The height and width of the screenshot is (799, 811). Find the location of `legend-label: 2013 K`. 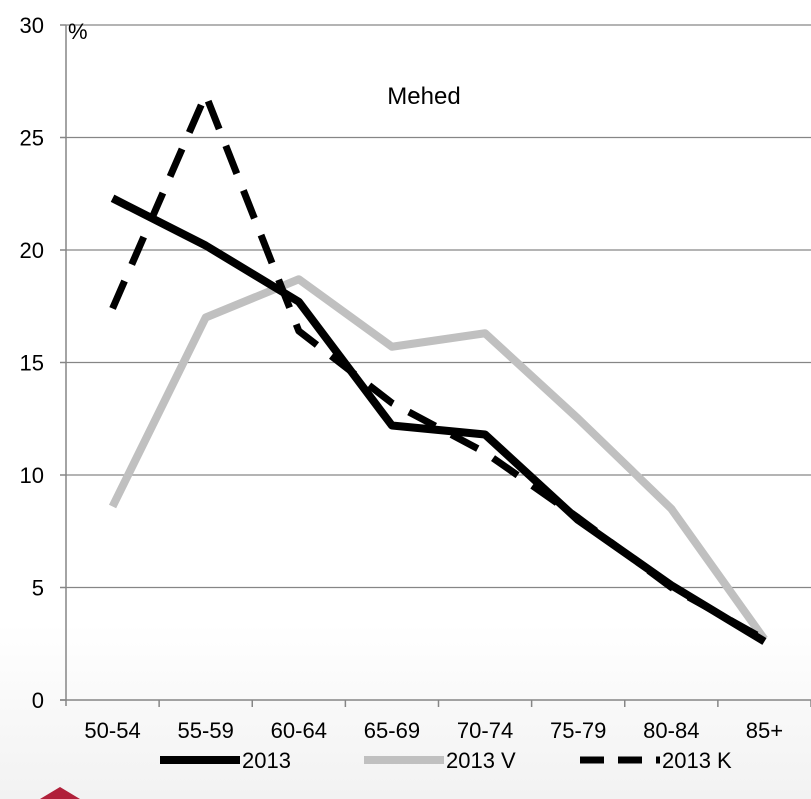

legend-label: 2013 K is located at coordinates (697, 760).